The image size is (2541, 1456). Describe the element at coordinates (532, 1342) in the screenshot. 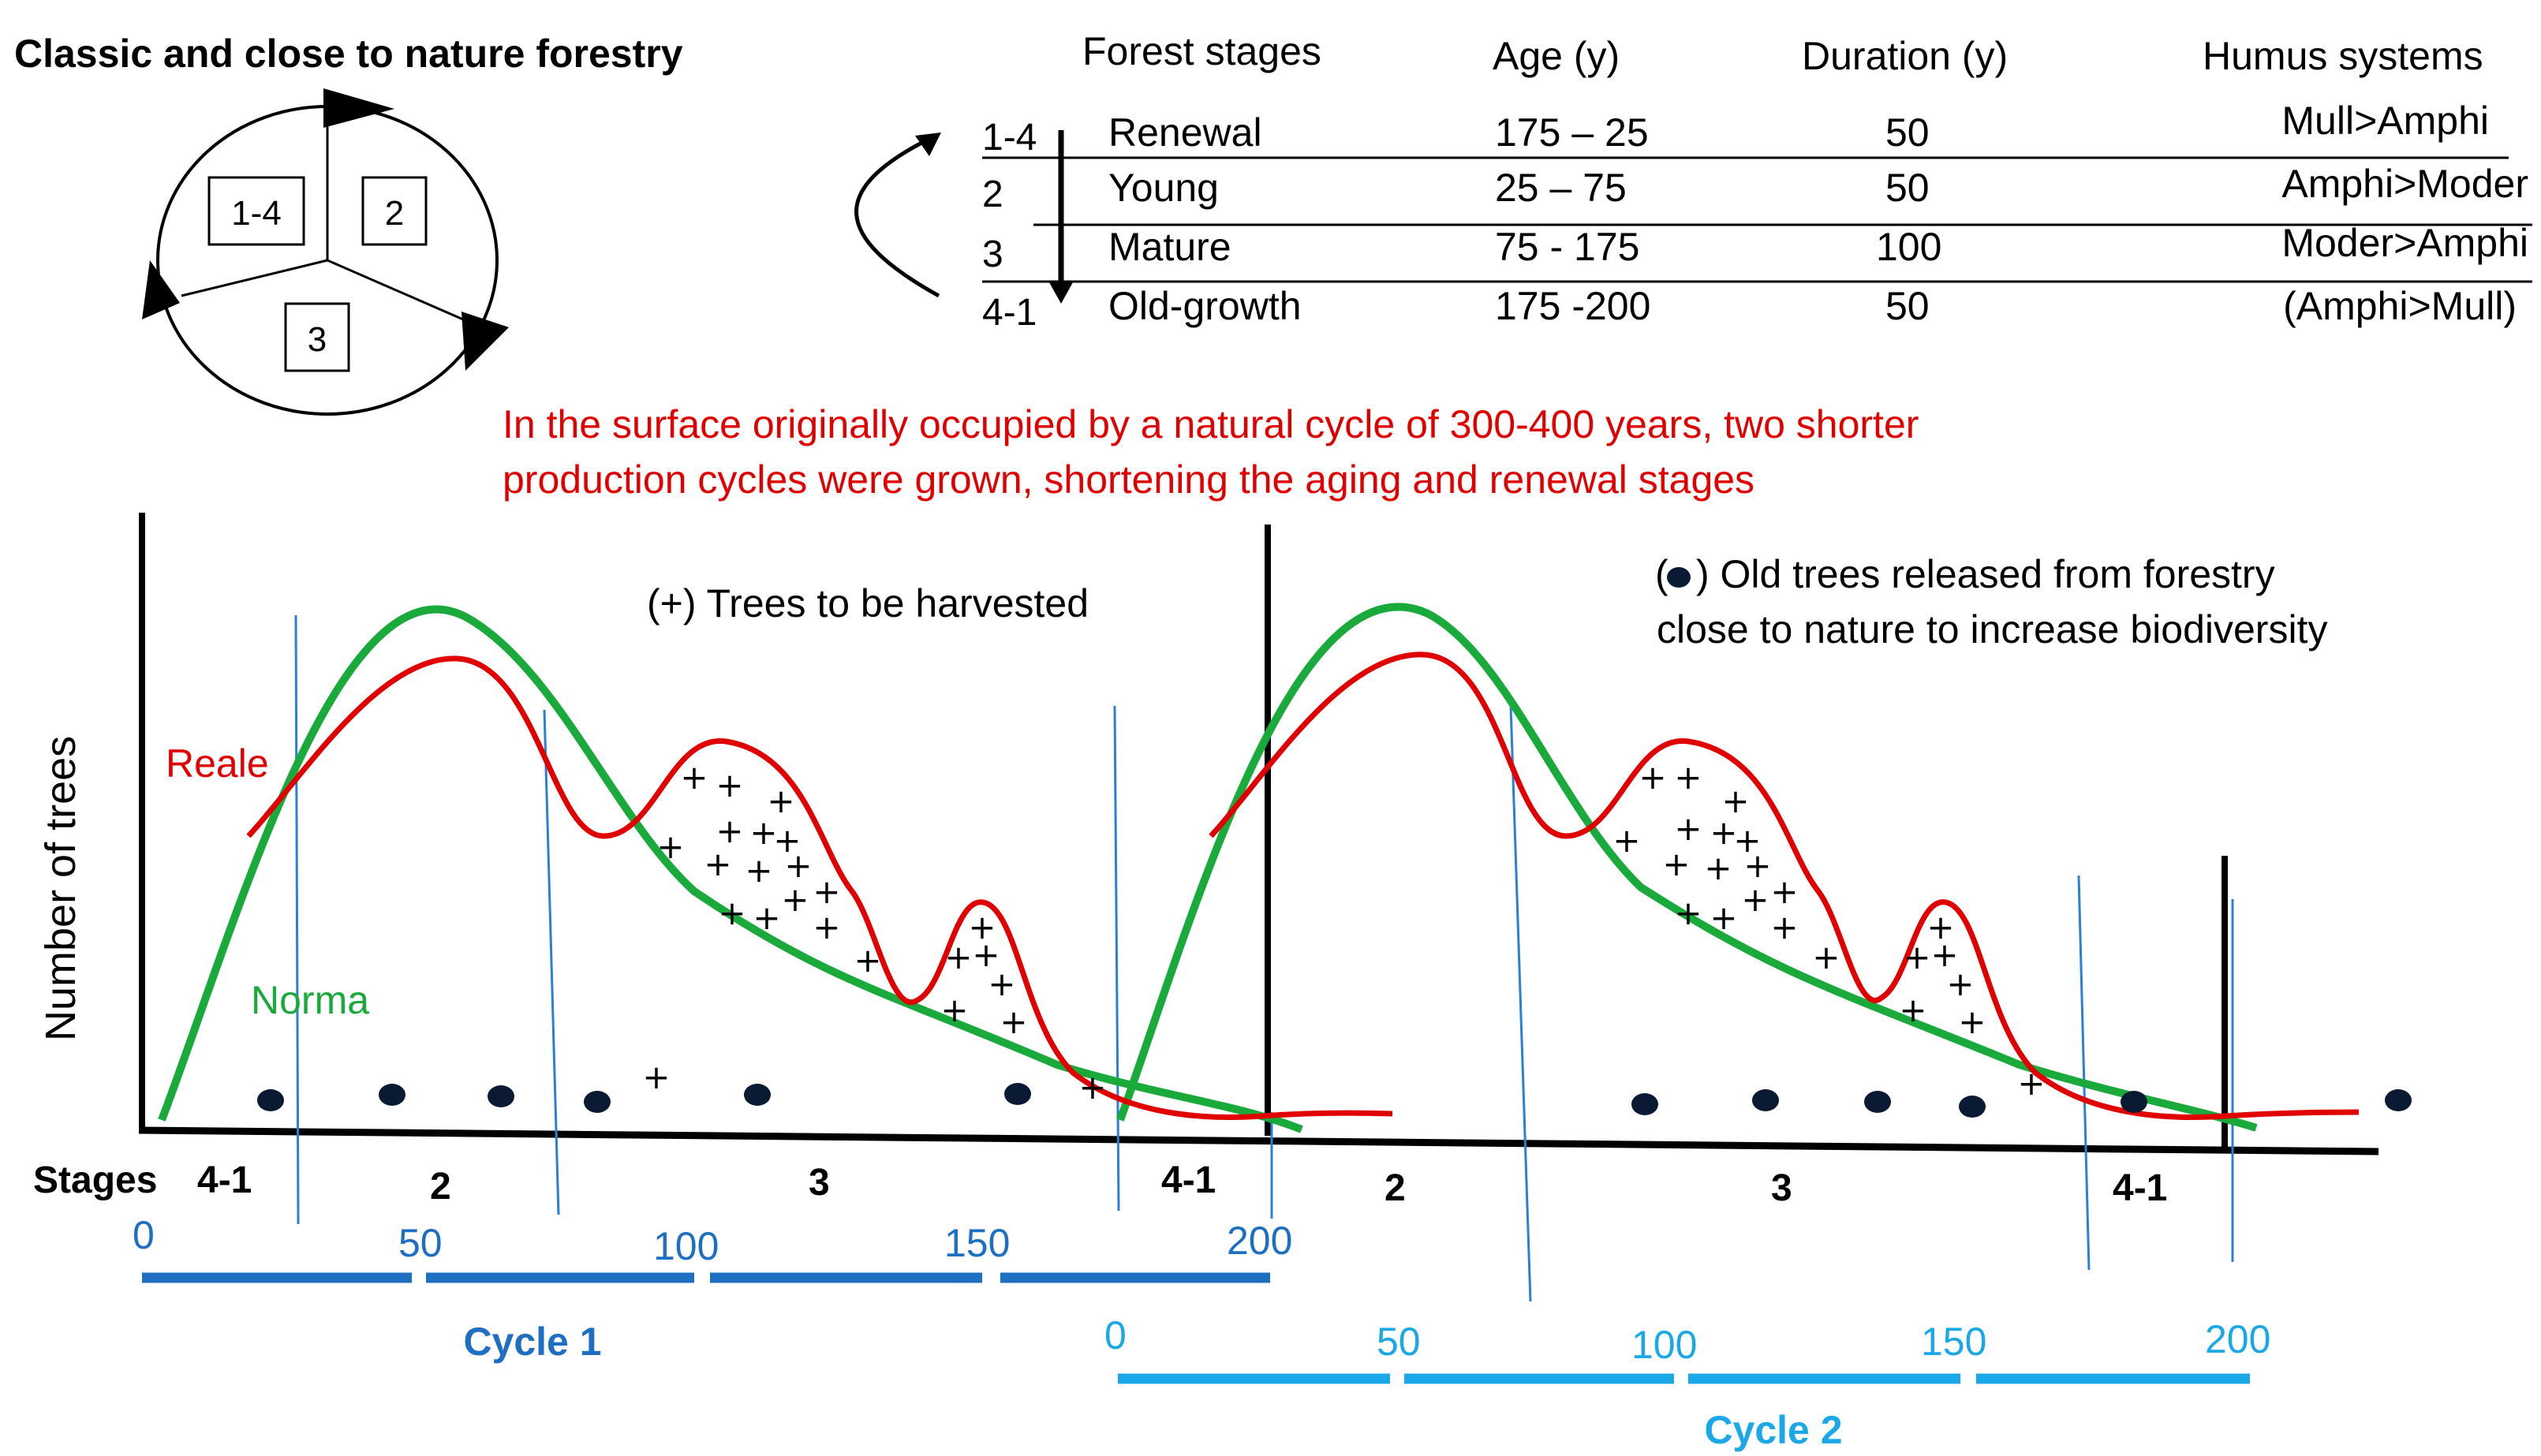

I see `cycle-1-label: Cycle 1` at that location.